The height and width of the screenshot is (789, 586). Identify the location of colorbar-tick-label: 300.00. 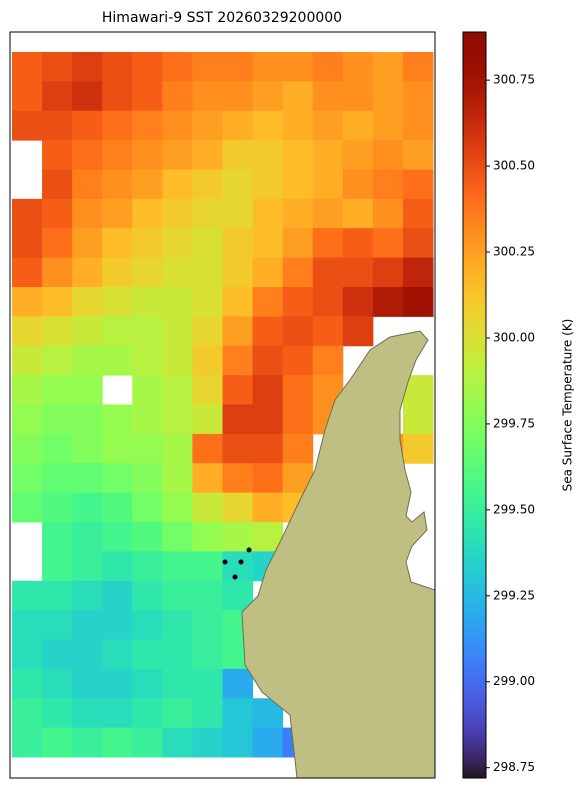
(514, 337).